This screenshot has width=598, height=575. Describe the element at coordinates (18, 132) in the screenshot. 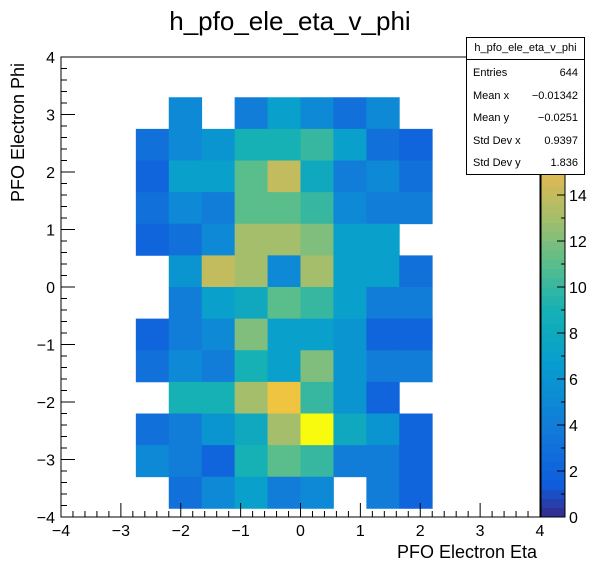

I see `y-axis-label: PFO Electron Phi` at that location.